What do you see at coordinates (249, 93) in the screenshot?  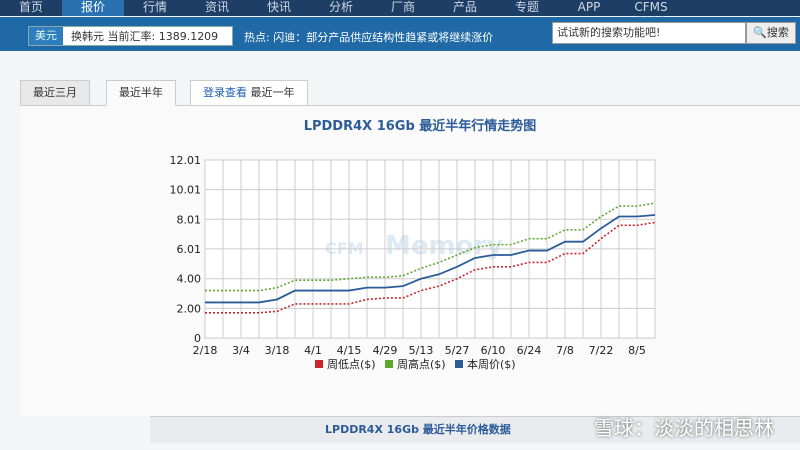 I see `tab: 登录查看 最近一年` at bounding box center [249, 93].